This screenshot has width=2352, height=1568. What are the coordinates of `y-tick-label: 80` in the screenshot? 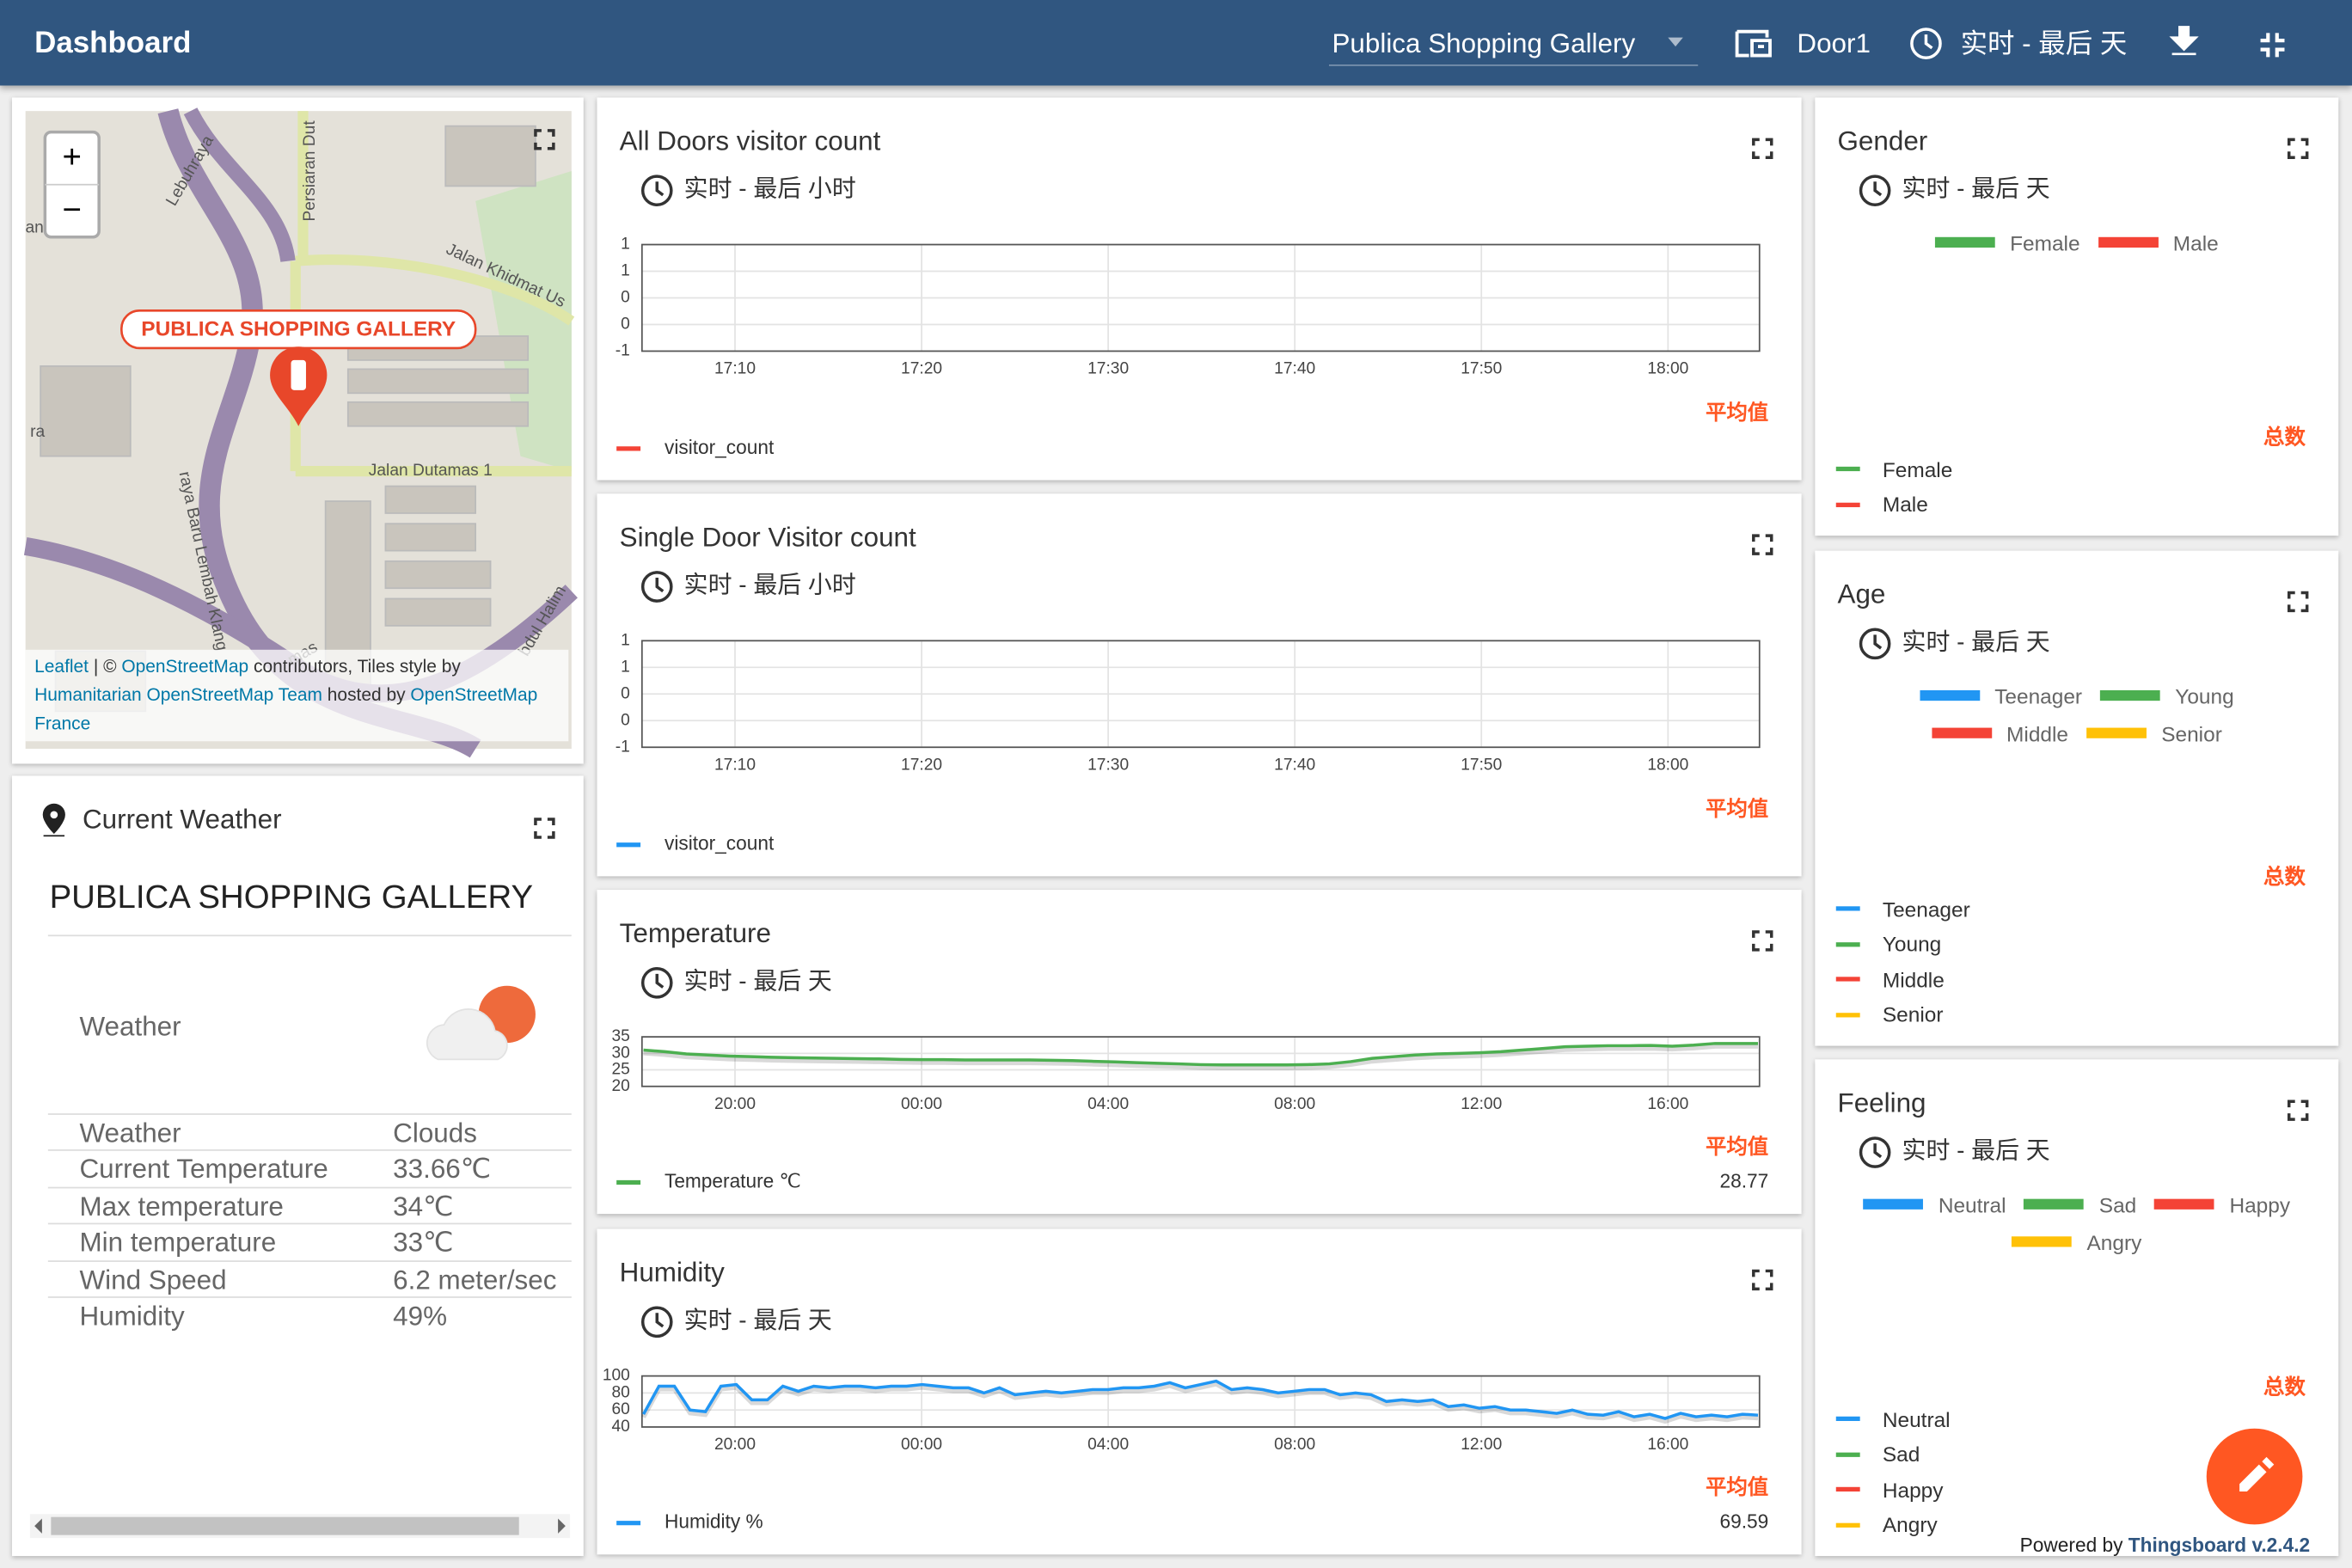 It's located at (621, 1392).